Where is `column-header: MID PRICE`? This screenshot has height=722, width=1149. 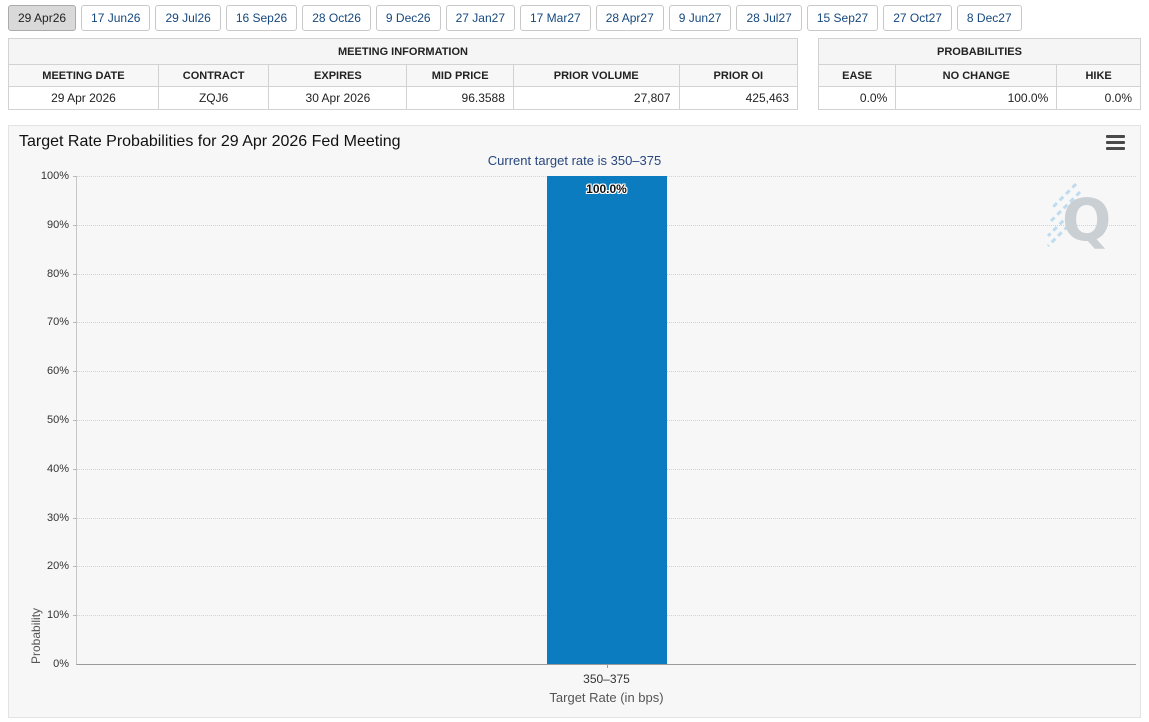 column-header: MID PRICE is located at coordinates (460, 75).